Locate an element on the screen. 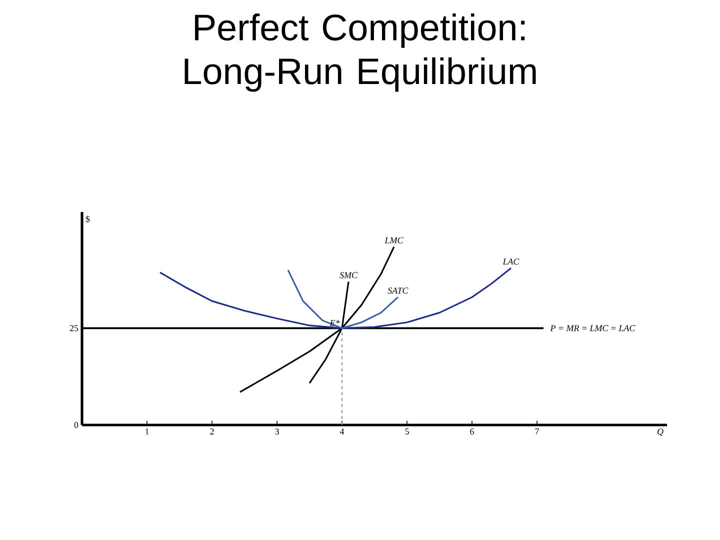 The height and width of the screenshot is (540, 720). series-label: SATC is located at coordinates (398, 291).